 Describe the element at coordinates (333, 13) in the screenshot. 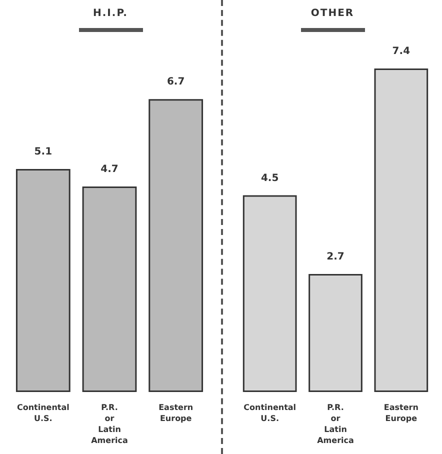

I see `chart-title: OTHER` at that location.